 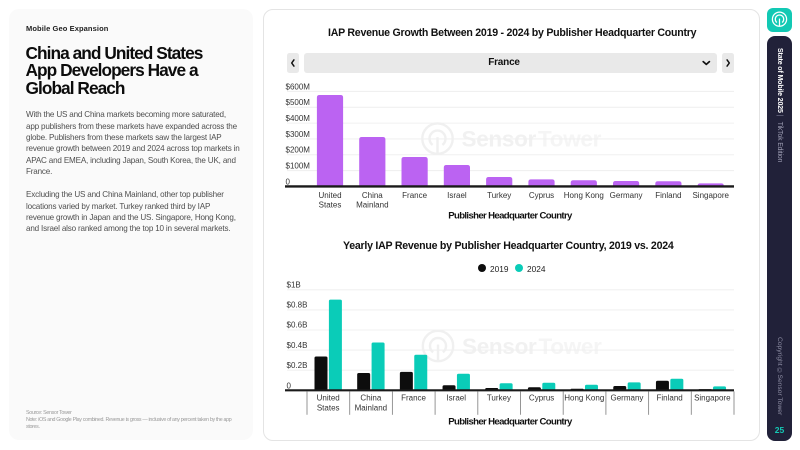 What do you see at coordinates (298, 150) in the screenshot?
I see `svg-text: $200M` at bounding box center [298, 150].